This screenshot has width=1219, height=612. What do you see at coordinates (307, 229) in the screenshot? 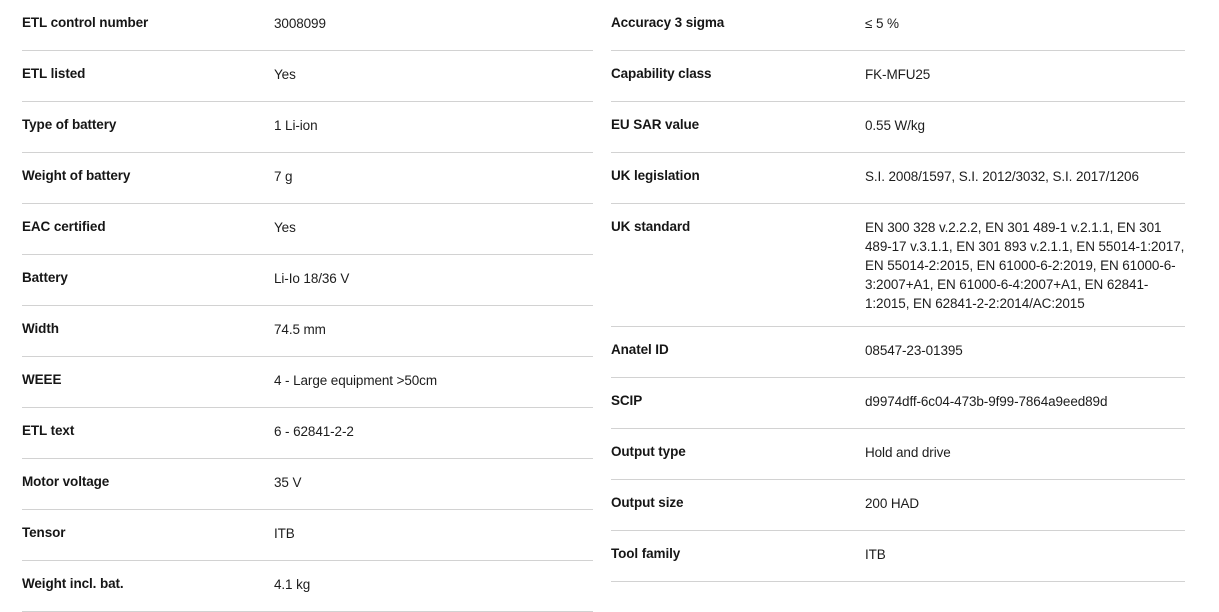
I see `table-row: EAC certified Yes` at bounding box center [307, 229].